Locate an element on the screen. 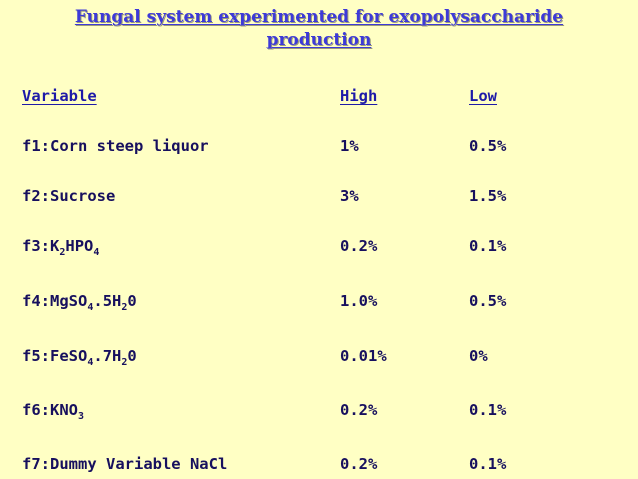 Image resolution: width=638 pixels, height=479 pixels. variable-cell: f2:Sucrose is located at coordinates (69, 196).